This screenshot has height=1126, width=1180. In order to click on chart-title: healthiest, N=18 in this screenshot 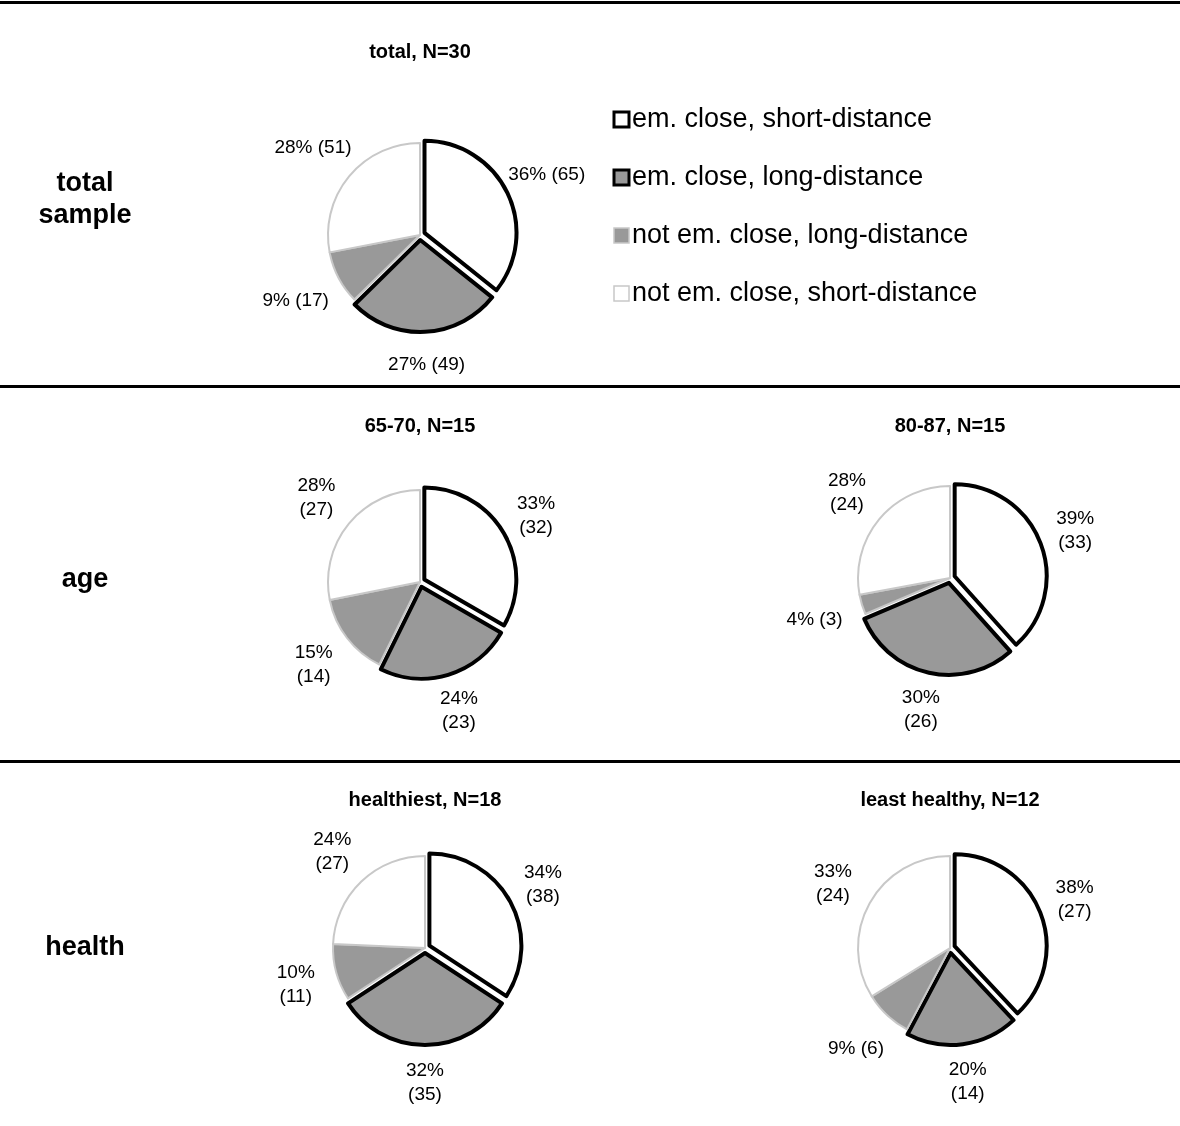, I will do `click(425, 799)`.